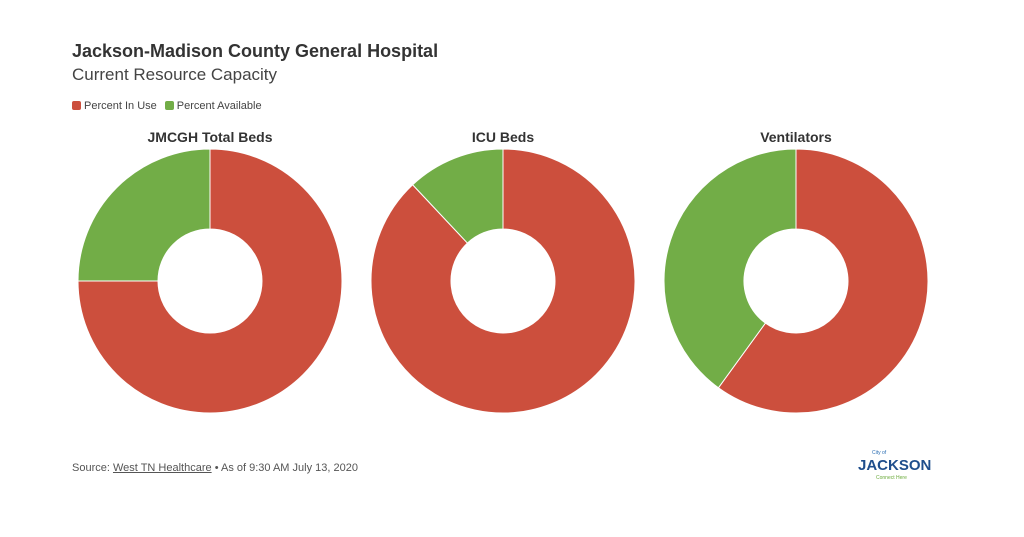 The height and width of the screenshot is (537, 1024). Describe the element at coordinates (210, 137) in the screenshot. I see `chart-title: JMCGH Total Beds` at that location.